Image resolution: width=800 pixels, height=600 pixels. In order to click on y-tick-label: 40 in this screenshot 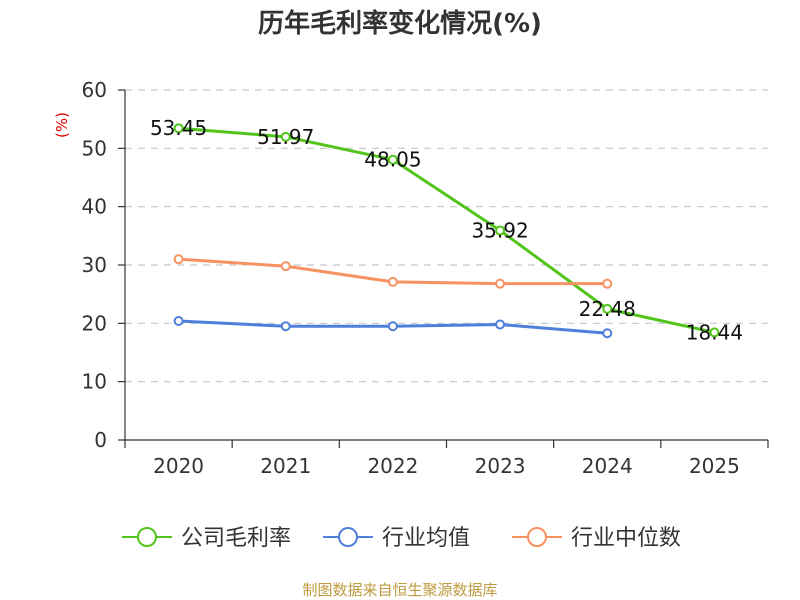, I will do `click(94, 207)`.